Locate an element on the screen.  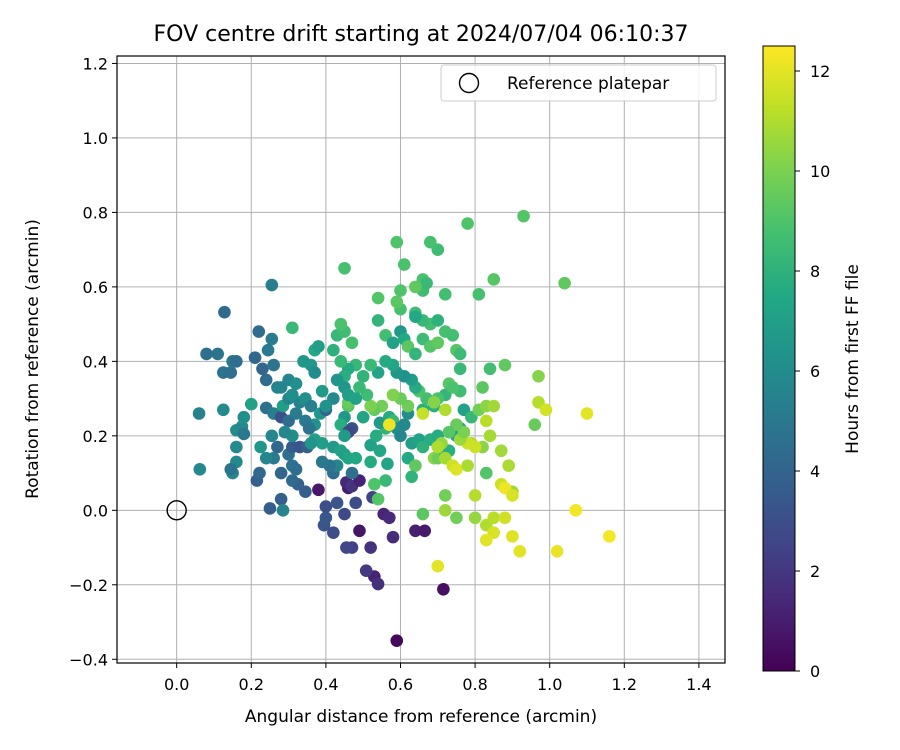
x-axis-ticks: 0.0 0.2 0.4 0.6 0.8 1.0 1.2 1.4 is located at coordinates (438, 678).